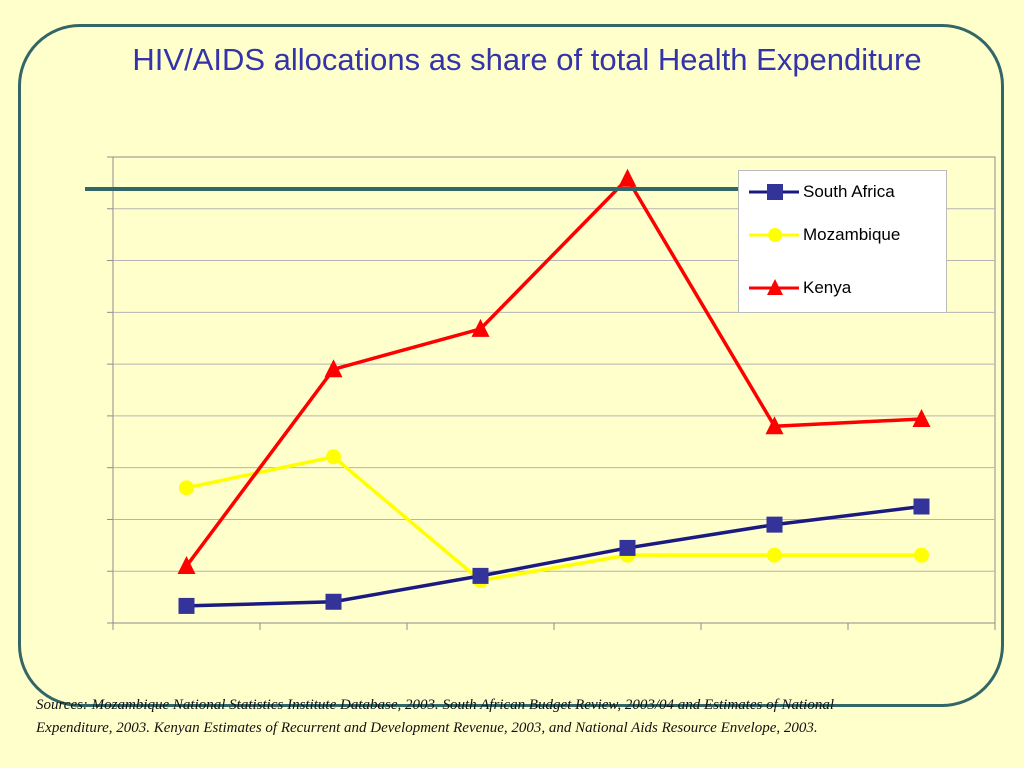  I want to click on square-marker-icon, so click(774, 192).